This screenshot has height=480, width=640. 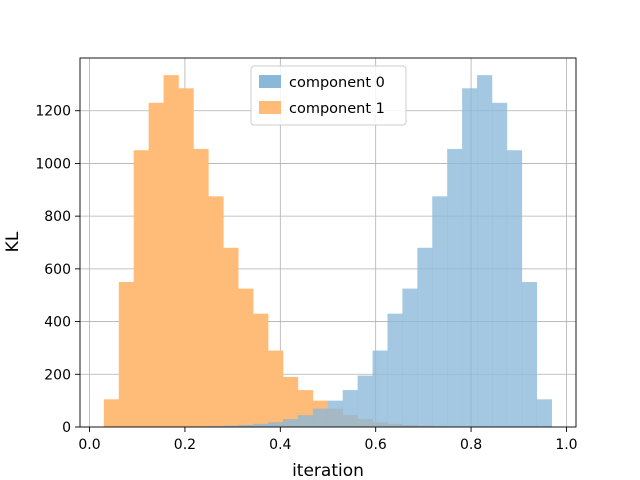 What do you see at coordinates (337, 109) in the screenshot?
I see `legend-label: component 1` at bounding box center [337, 109].